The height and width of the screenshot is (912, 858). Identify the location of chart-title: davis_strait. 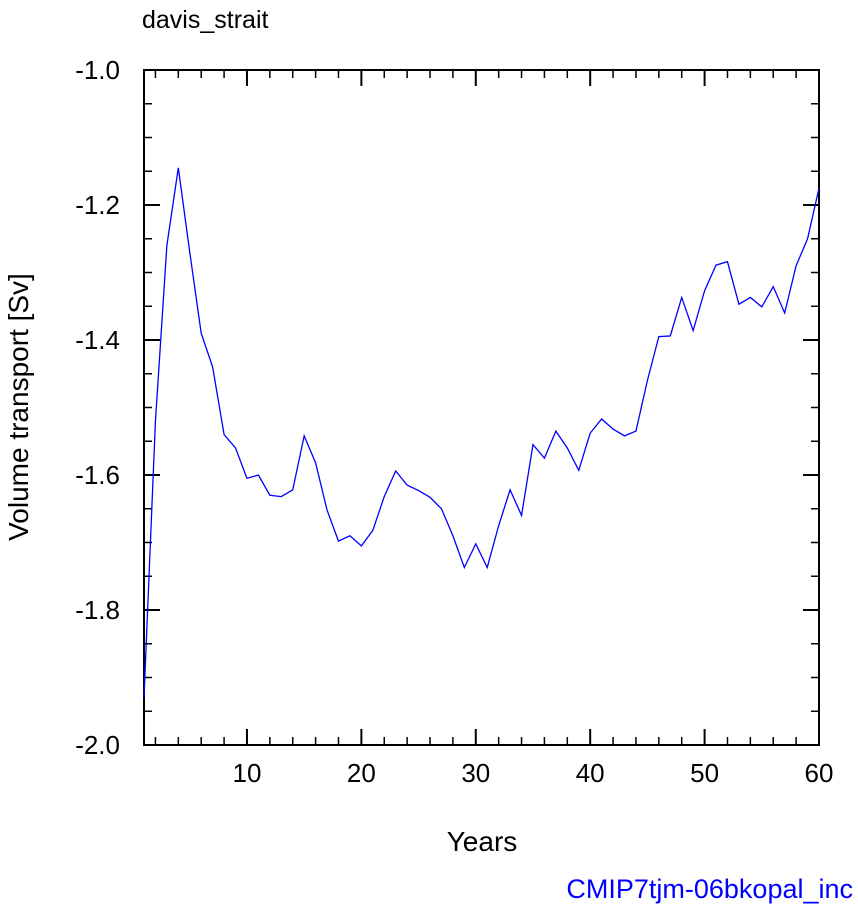
(205, 20).